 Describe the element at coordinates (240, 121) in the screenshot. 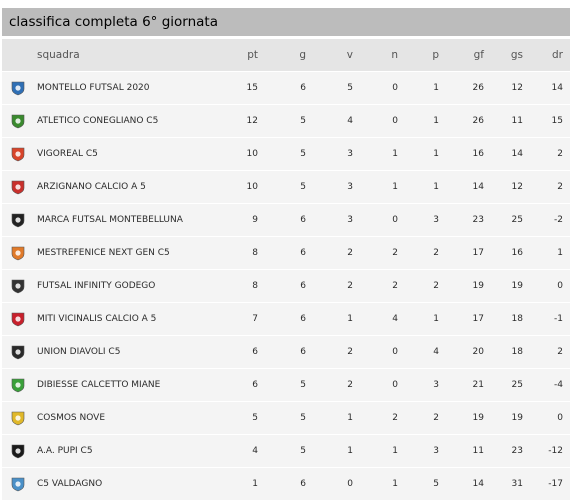

I see `stat-pt: 12` at that location.